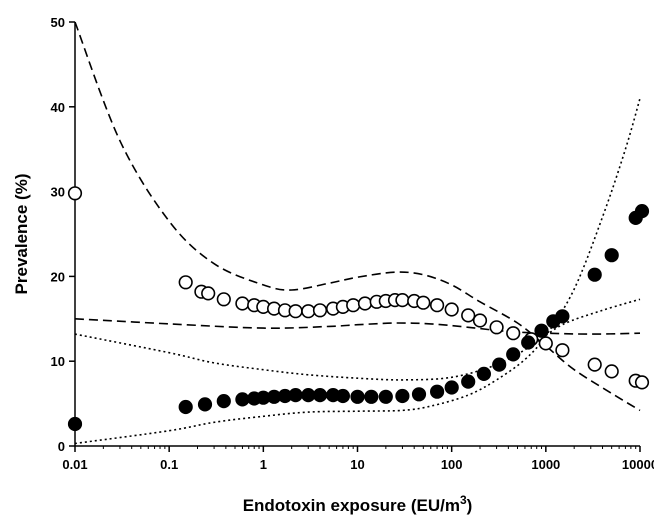  What do you see at coordinates (74, 464) in the screenshot?
I see `x-tick-label: 0.01` at bounding box center [74, 464].